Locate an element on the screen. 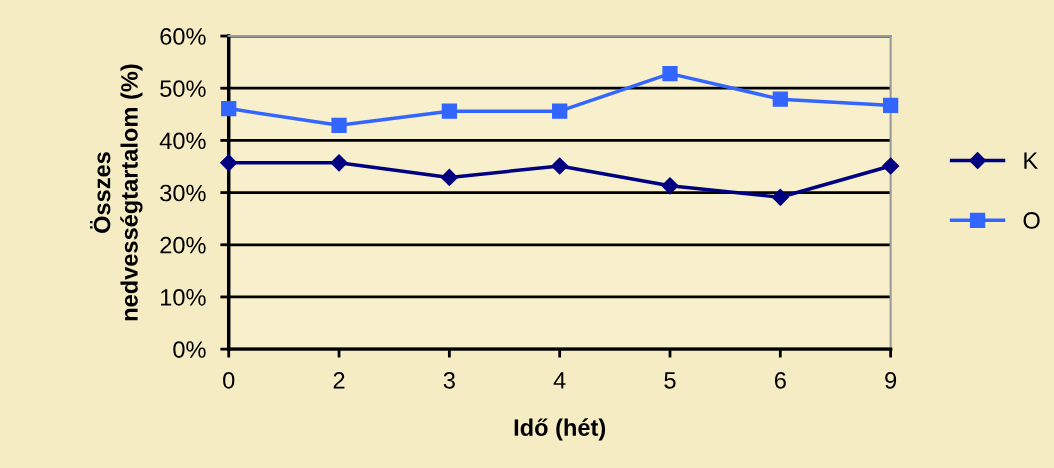  y-tick-label: 50% is located at coordinates (183, 89).